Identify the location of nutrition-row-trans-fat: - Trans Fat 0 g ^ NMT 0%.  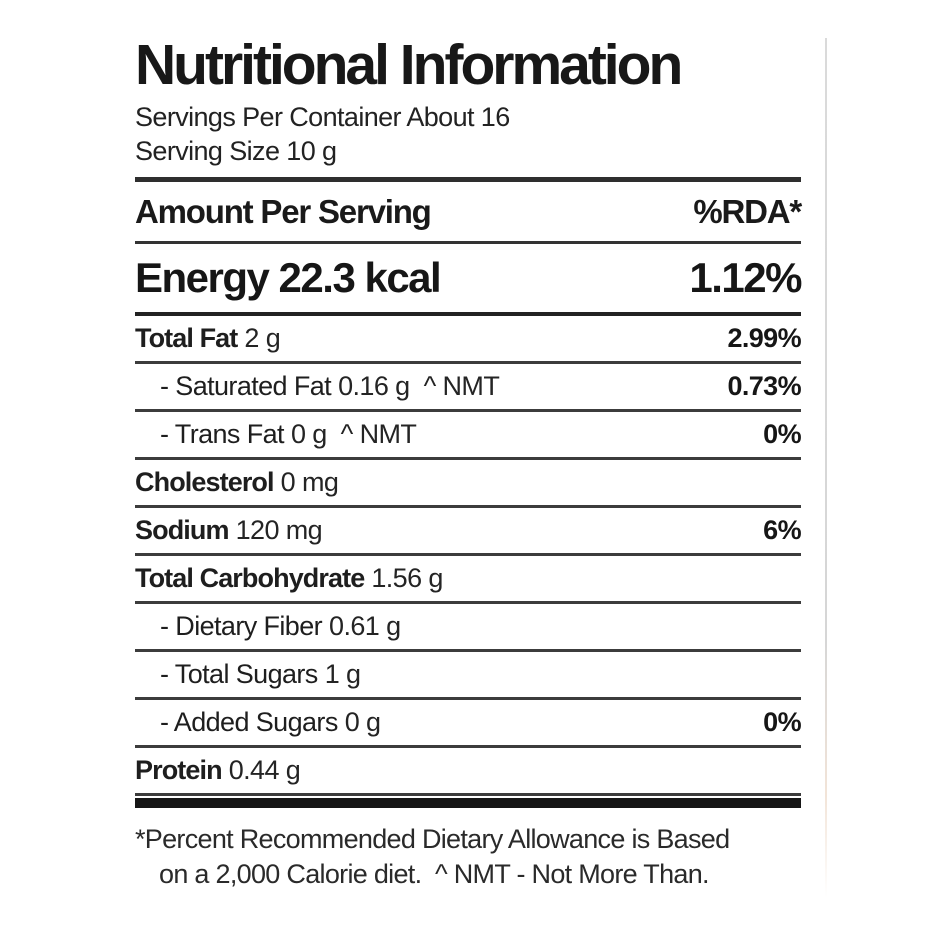
(468, 436).